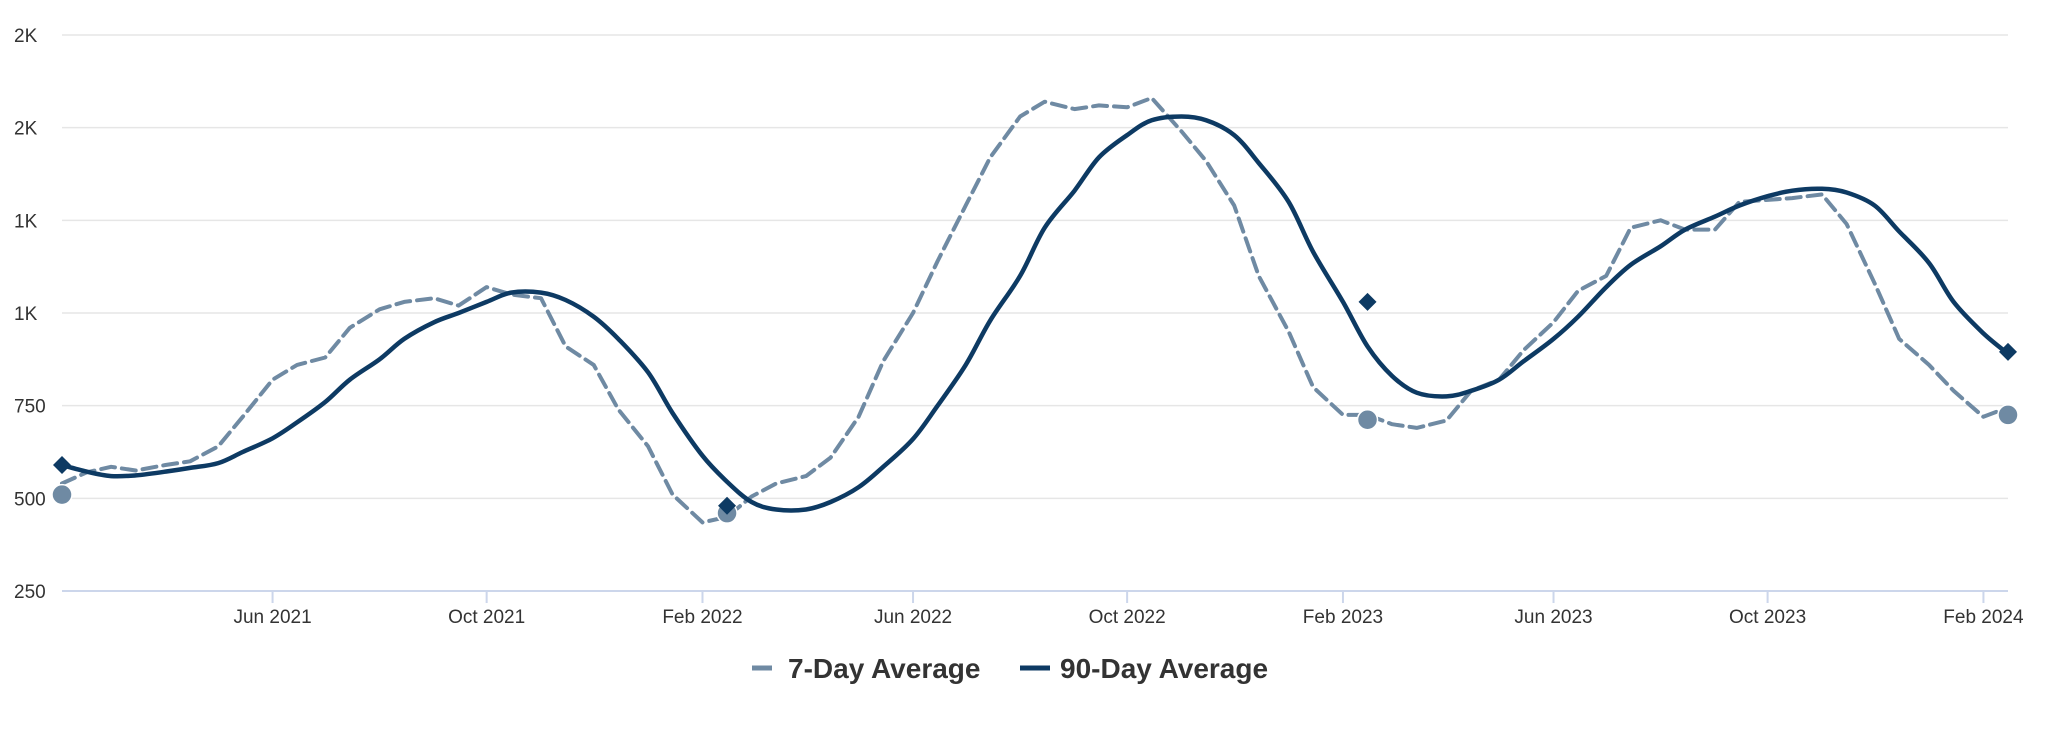  What do you see at coordinates (702, 617) in the screenshot?
I see `x-tick-label: Feb 2022` at bounding box center [702, 617].